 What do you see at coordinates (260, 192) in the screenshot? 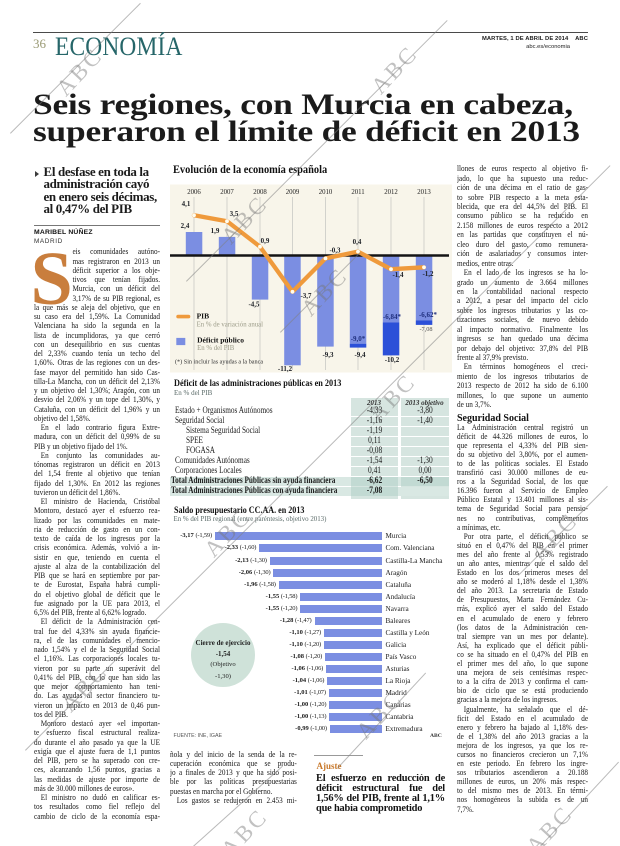
I see `svg-text: 2008` at bounding box center [260, 192].